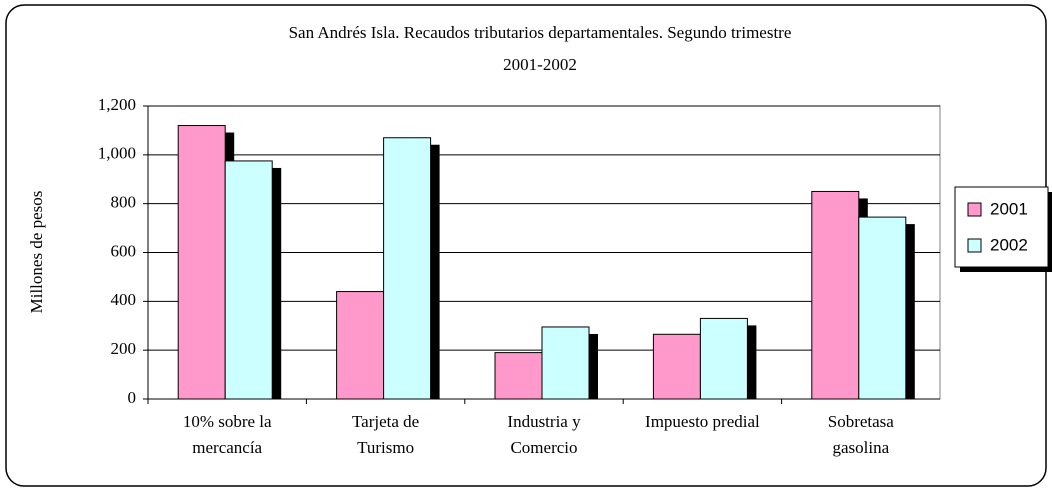 This screenshot has height=490, width=1052. What do you see at coordinates (124, 299) in the screenshot?
I see `y-tick-label: 400` at bounding box center [124, 299].